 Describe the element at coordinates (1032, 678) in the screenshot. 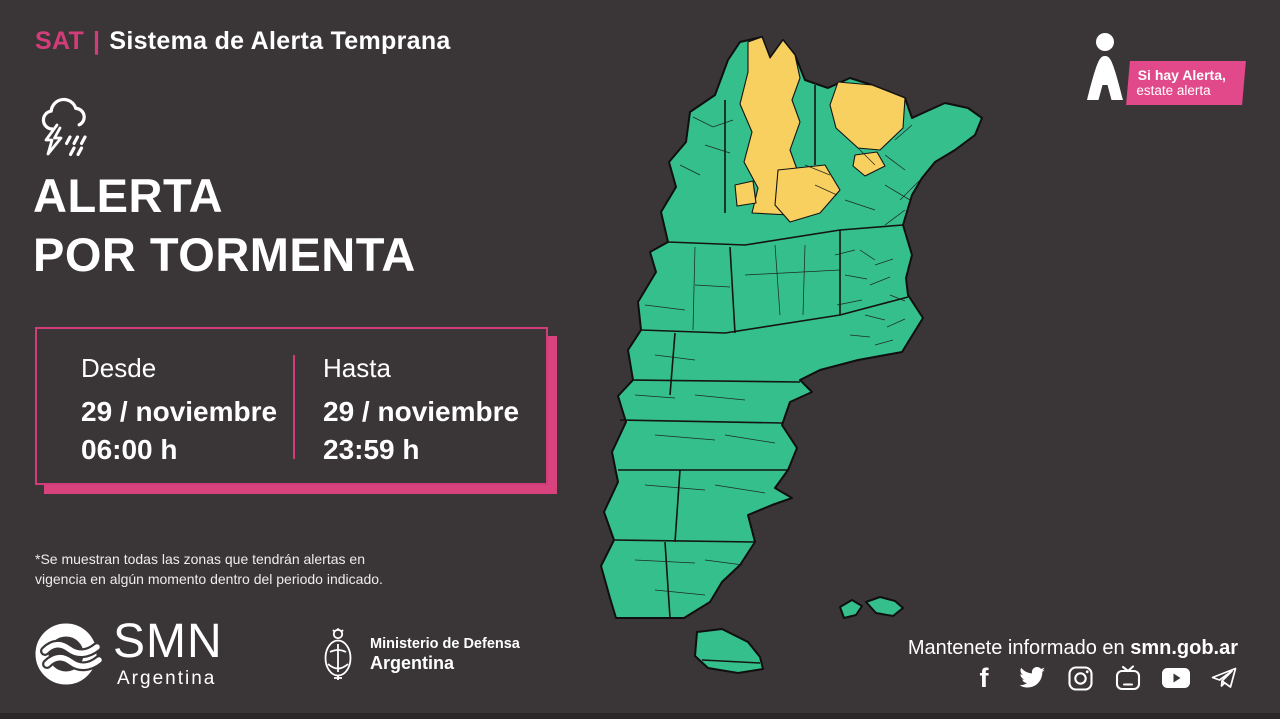

I see `twitter-icon` at that location.